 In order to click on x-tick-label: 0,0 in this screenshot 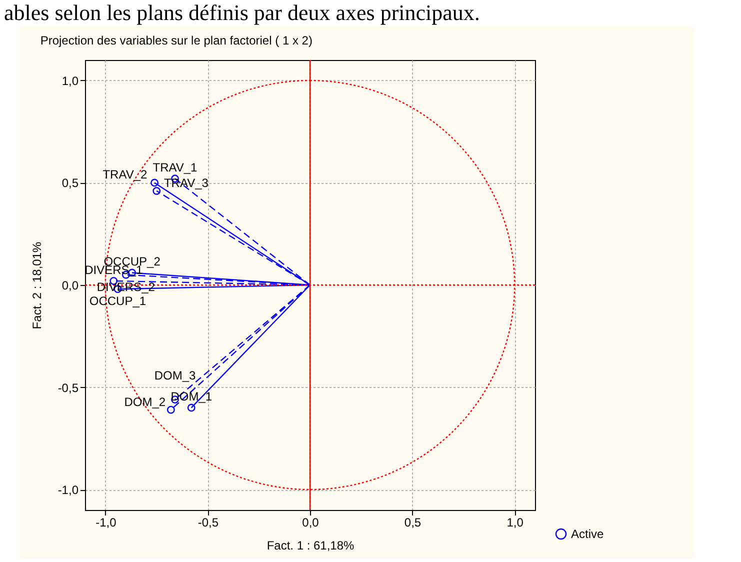, I will do `click(311, 523)`.